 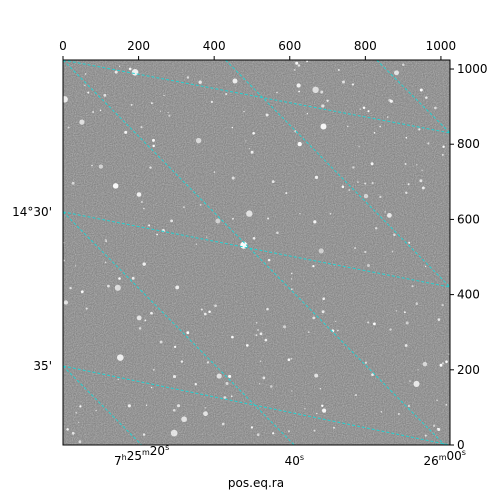 What do you see at coordinates (441, 46) in the screenshot?
I see `top-tick-label: 1000` at bounding box center [441, 46].